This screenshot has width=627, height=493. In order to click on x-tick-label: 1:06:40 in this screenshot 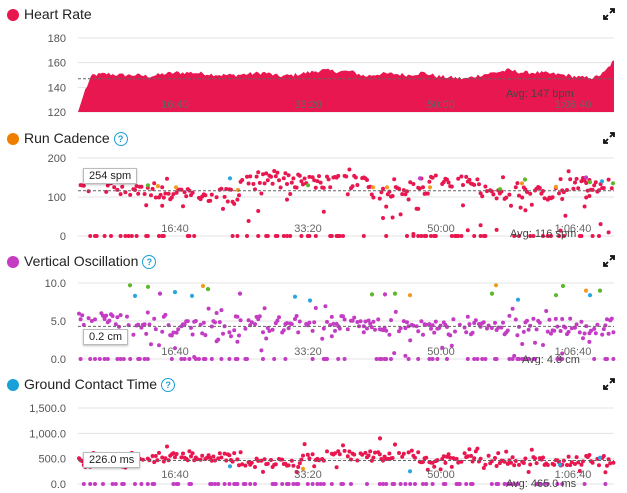, I will do `click(573, 229)`.